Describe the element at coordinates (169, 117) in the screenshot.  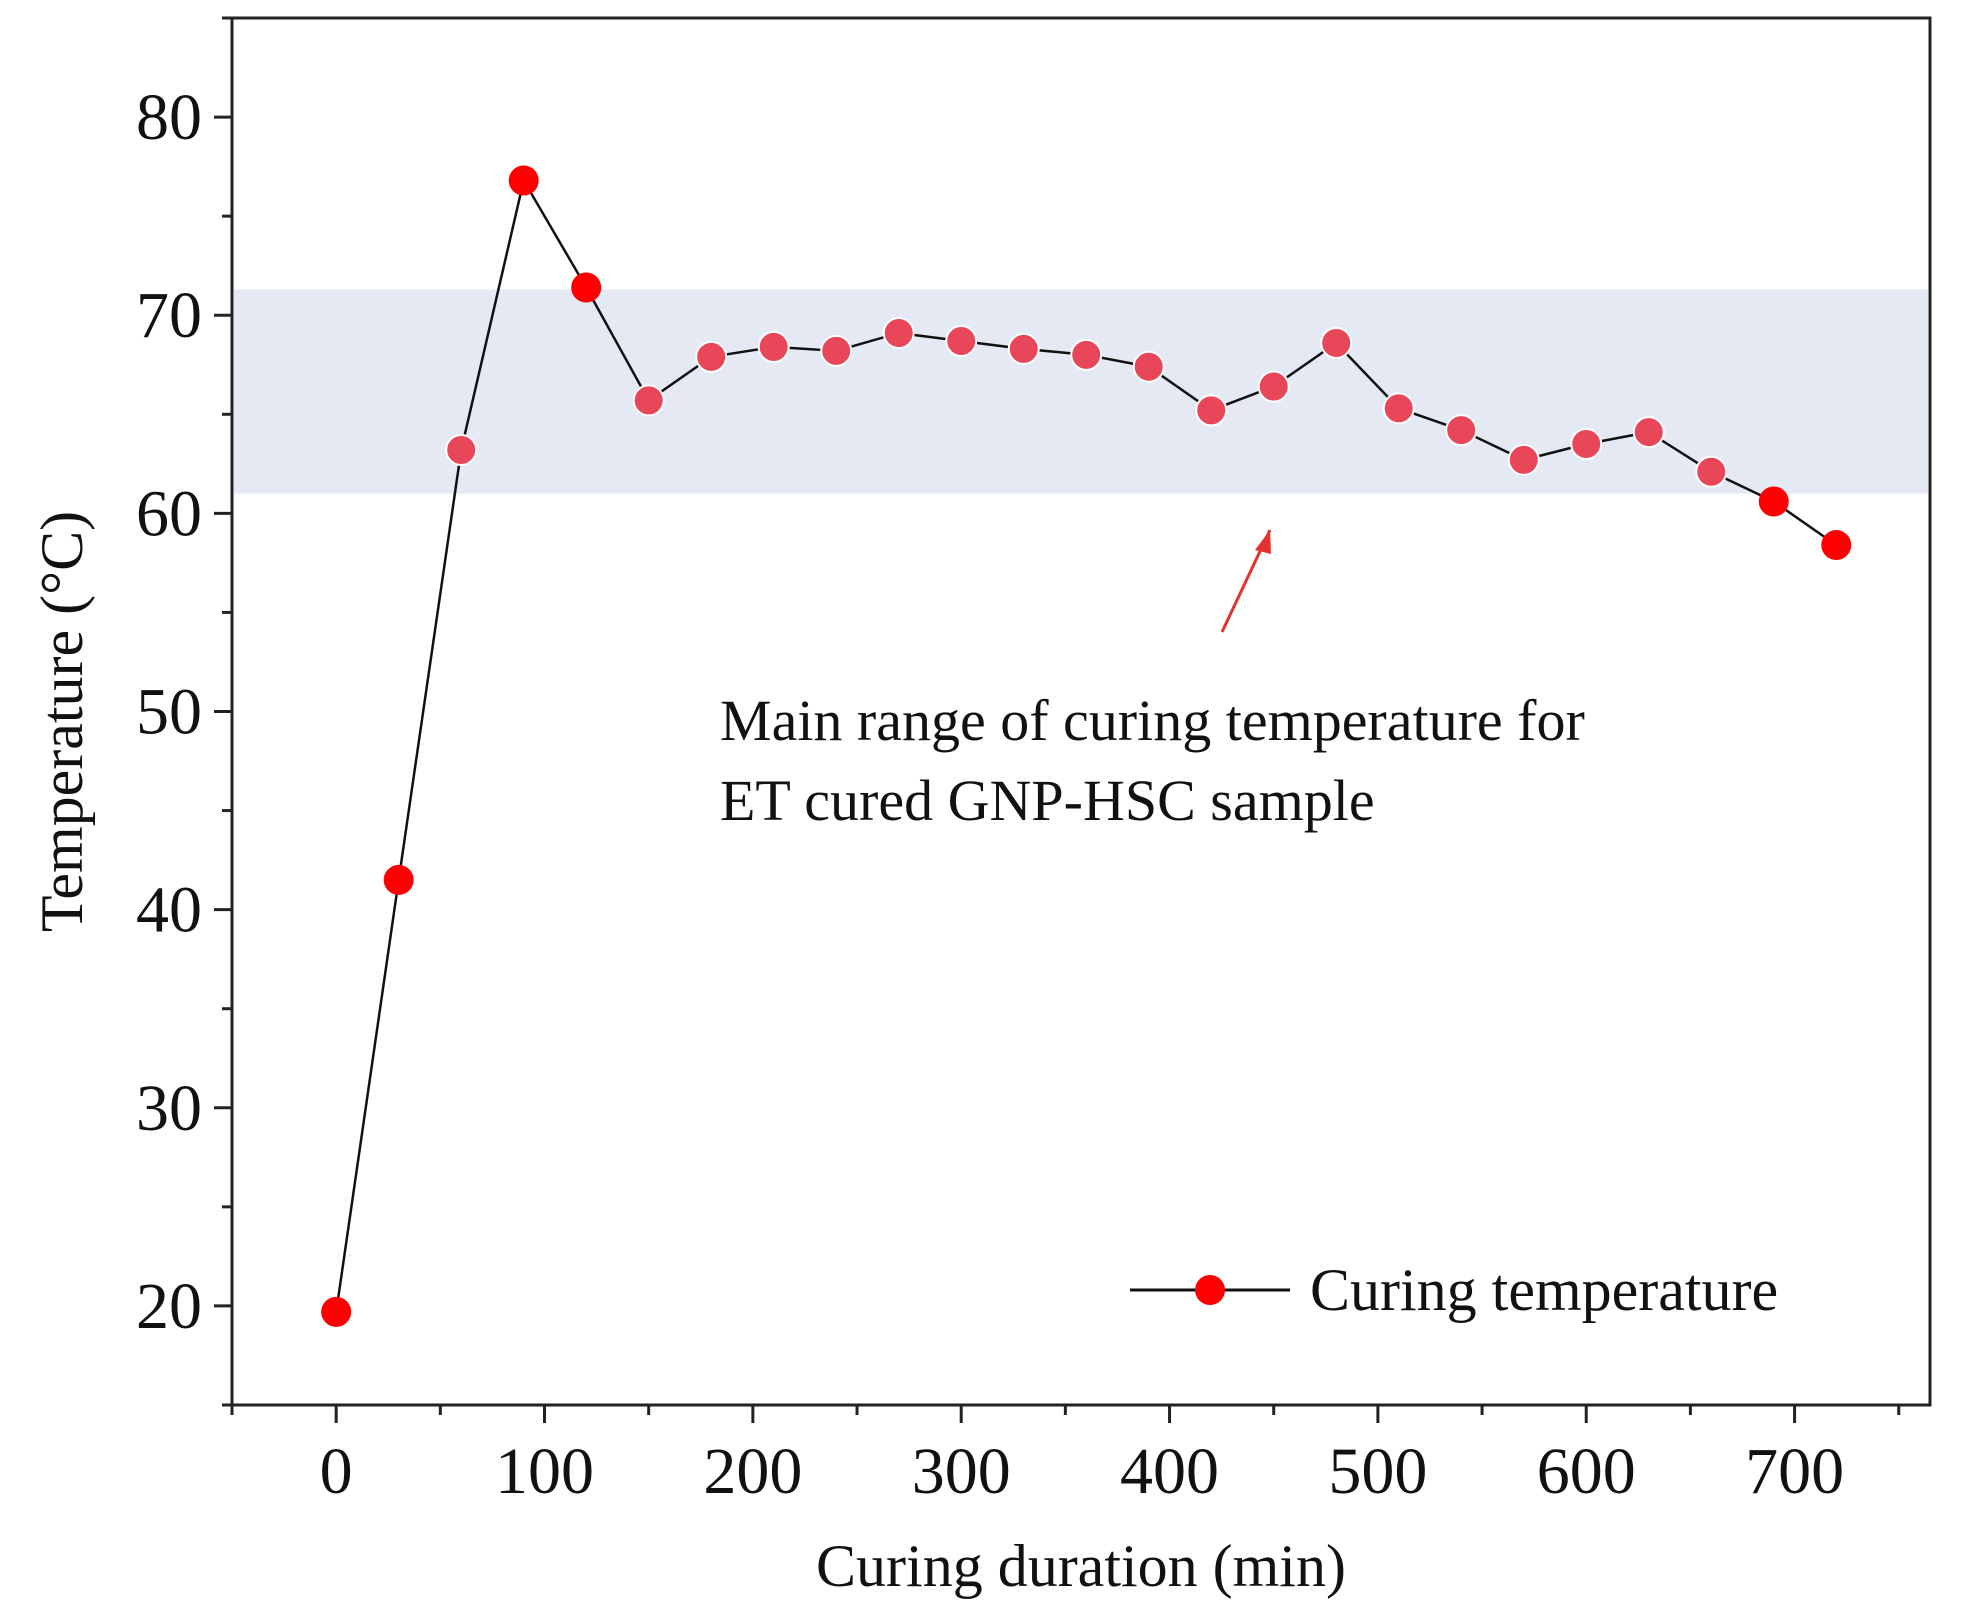
I see `y-tick-label: 80` at that location.